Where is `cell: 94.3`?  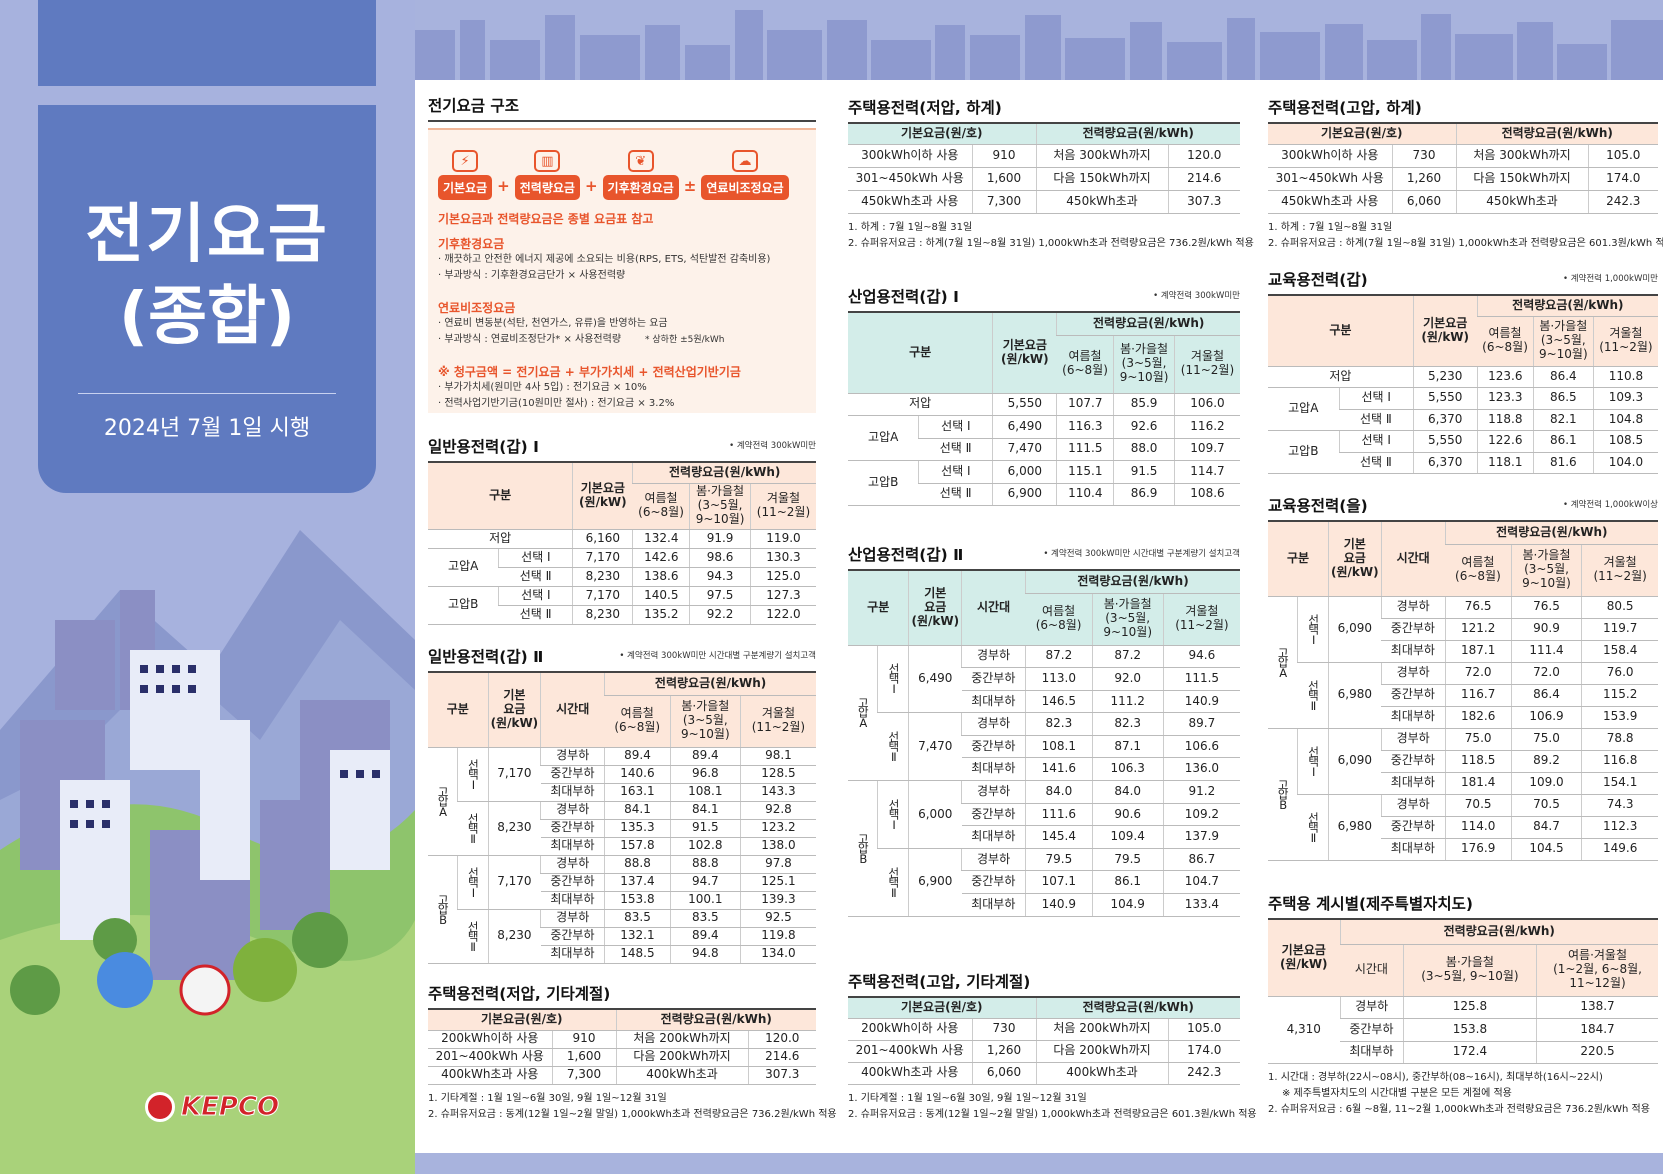 cell: 94.3 is located at coordinates (720, 577).